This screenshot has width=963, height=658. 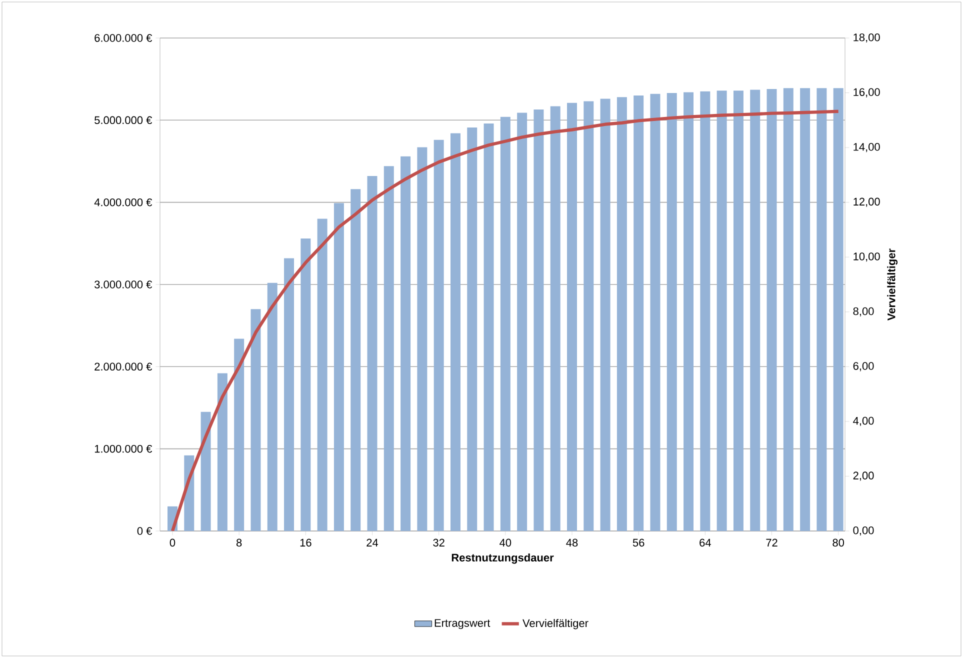 What do you see at coordinates (892, 284) in the screenshot?
I see `y2-axis-title: Vervielfältiger` at bounding box center [892, 284].